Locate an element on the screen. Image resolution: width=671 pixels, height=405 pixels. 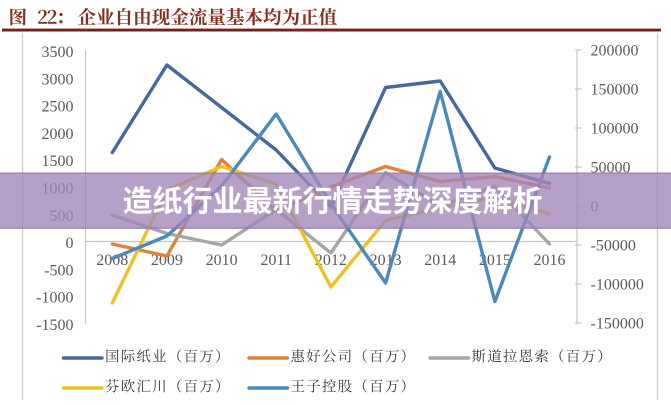
svg-text: -500 is located at coordinates (58, 270).